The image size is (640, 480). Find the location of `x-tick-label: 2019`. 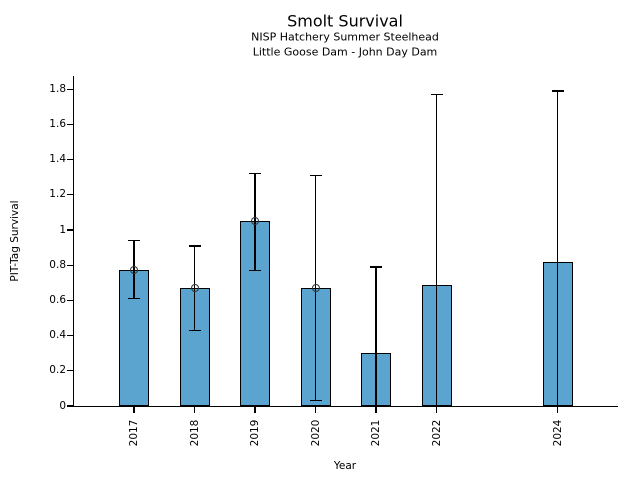

x-tick-label: 2019 is located at coordinates (255, 432).